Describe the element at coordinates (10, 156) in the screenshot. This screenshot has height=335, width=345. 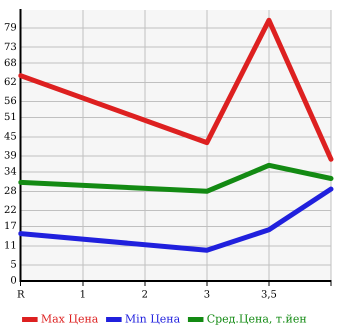
I see `y-tick-label: 39` at that location.